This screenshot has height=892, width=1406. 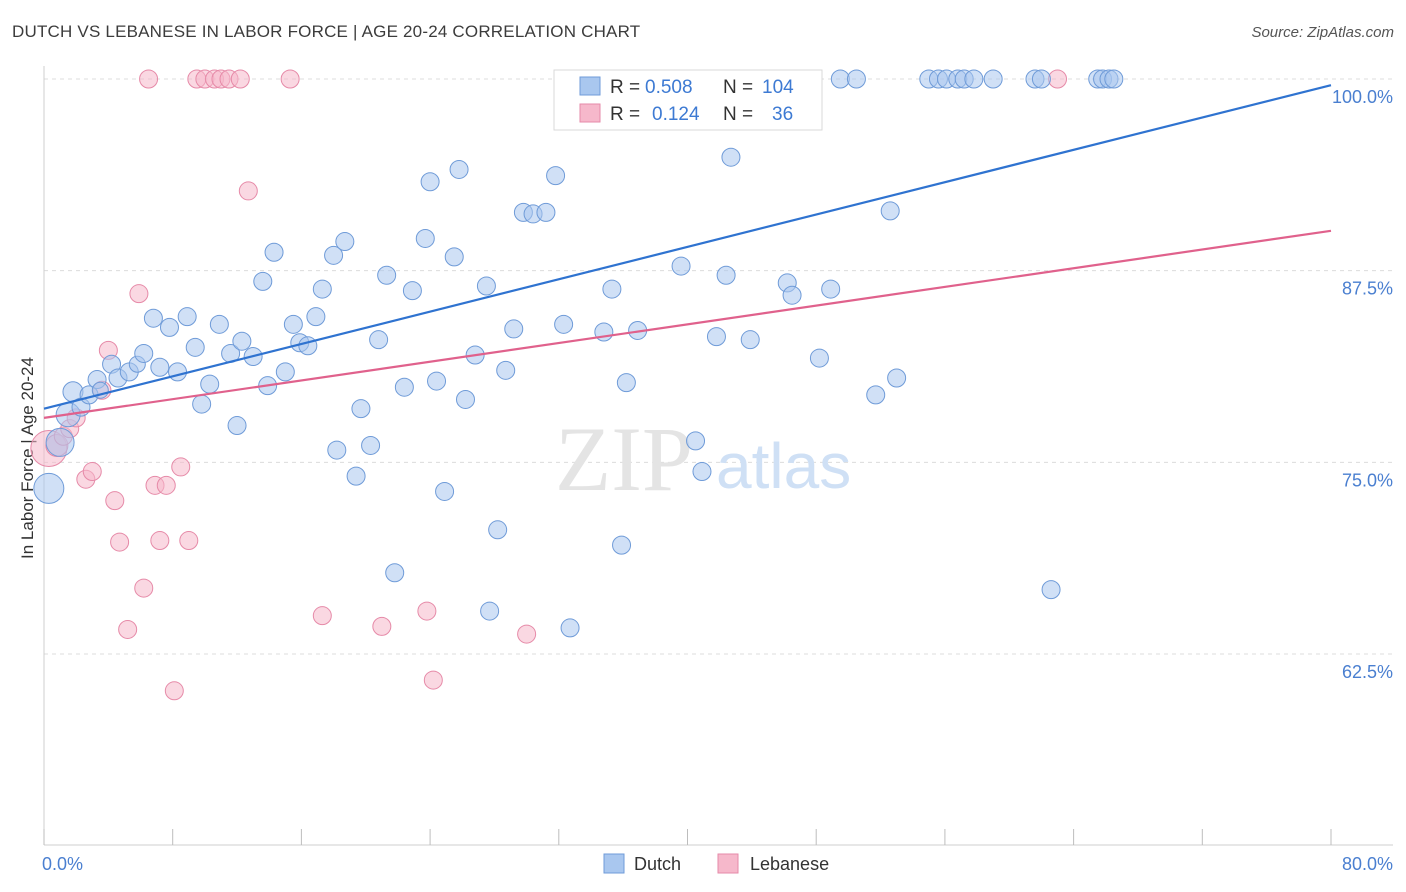 I want to click on dutch-stats-swatch, so click(x=590, y=86).